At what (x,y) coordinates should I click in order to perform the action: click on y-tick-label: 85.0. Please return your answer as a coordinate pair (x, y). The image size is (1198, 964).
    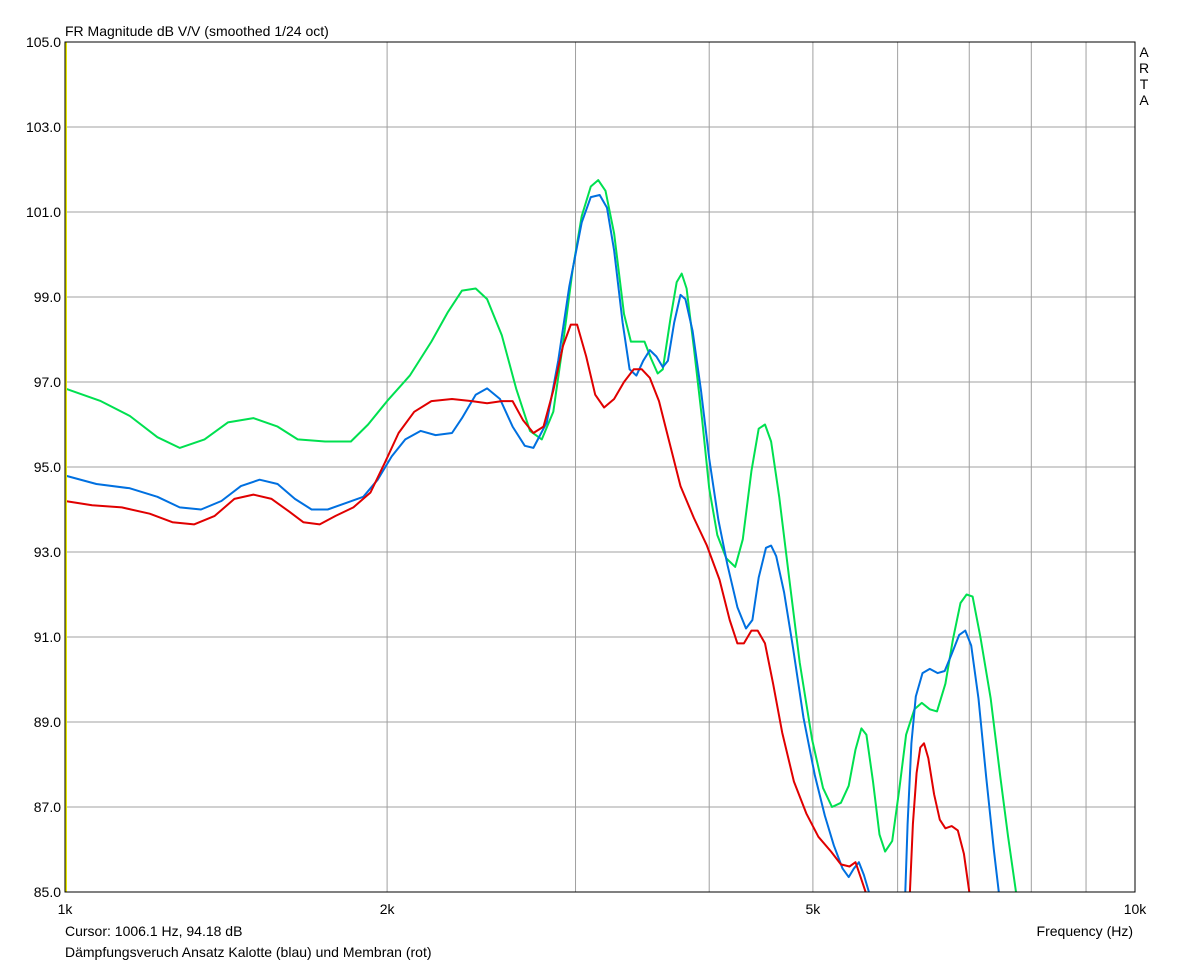
    Looking at the image, I should click on (47, 892).